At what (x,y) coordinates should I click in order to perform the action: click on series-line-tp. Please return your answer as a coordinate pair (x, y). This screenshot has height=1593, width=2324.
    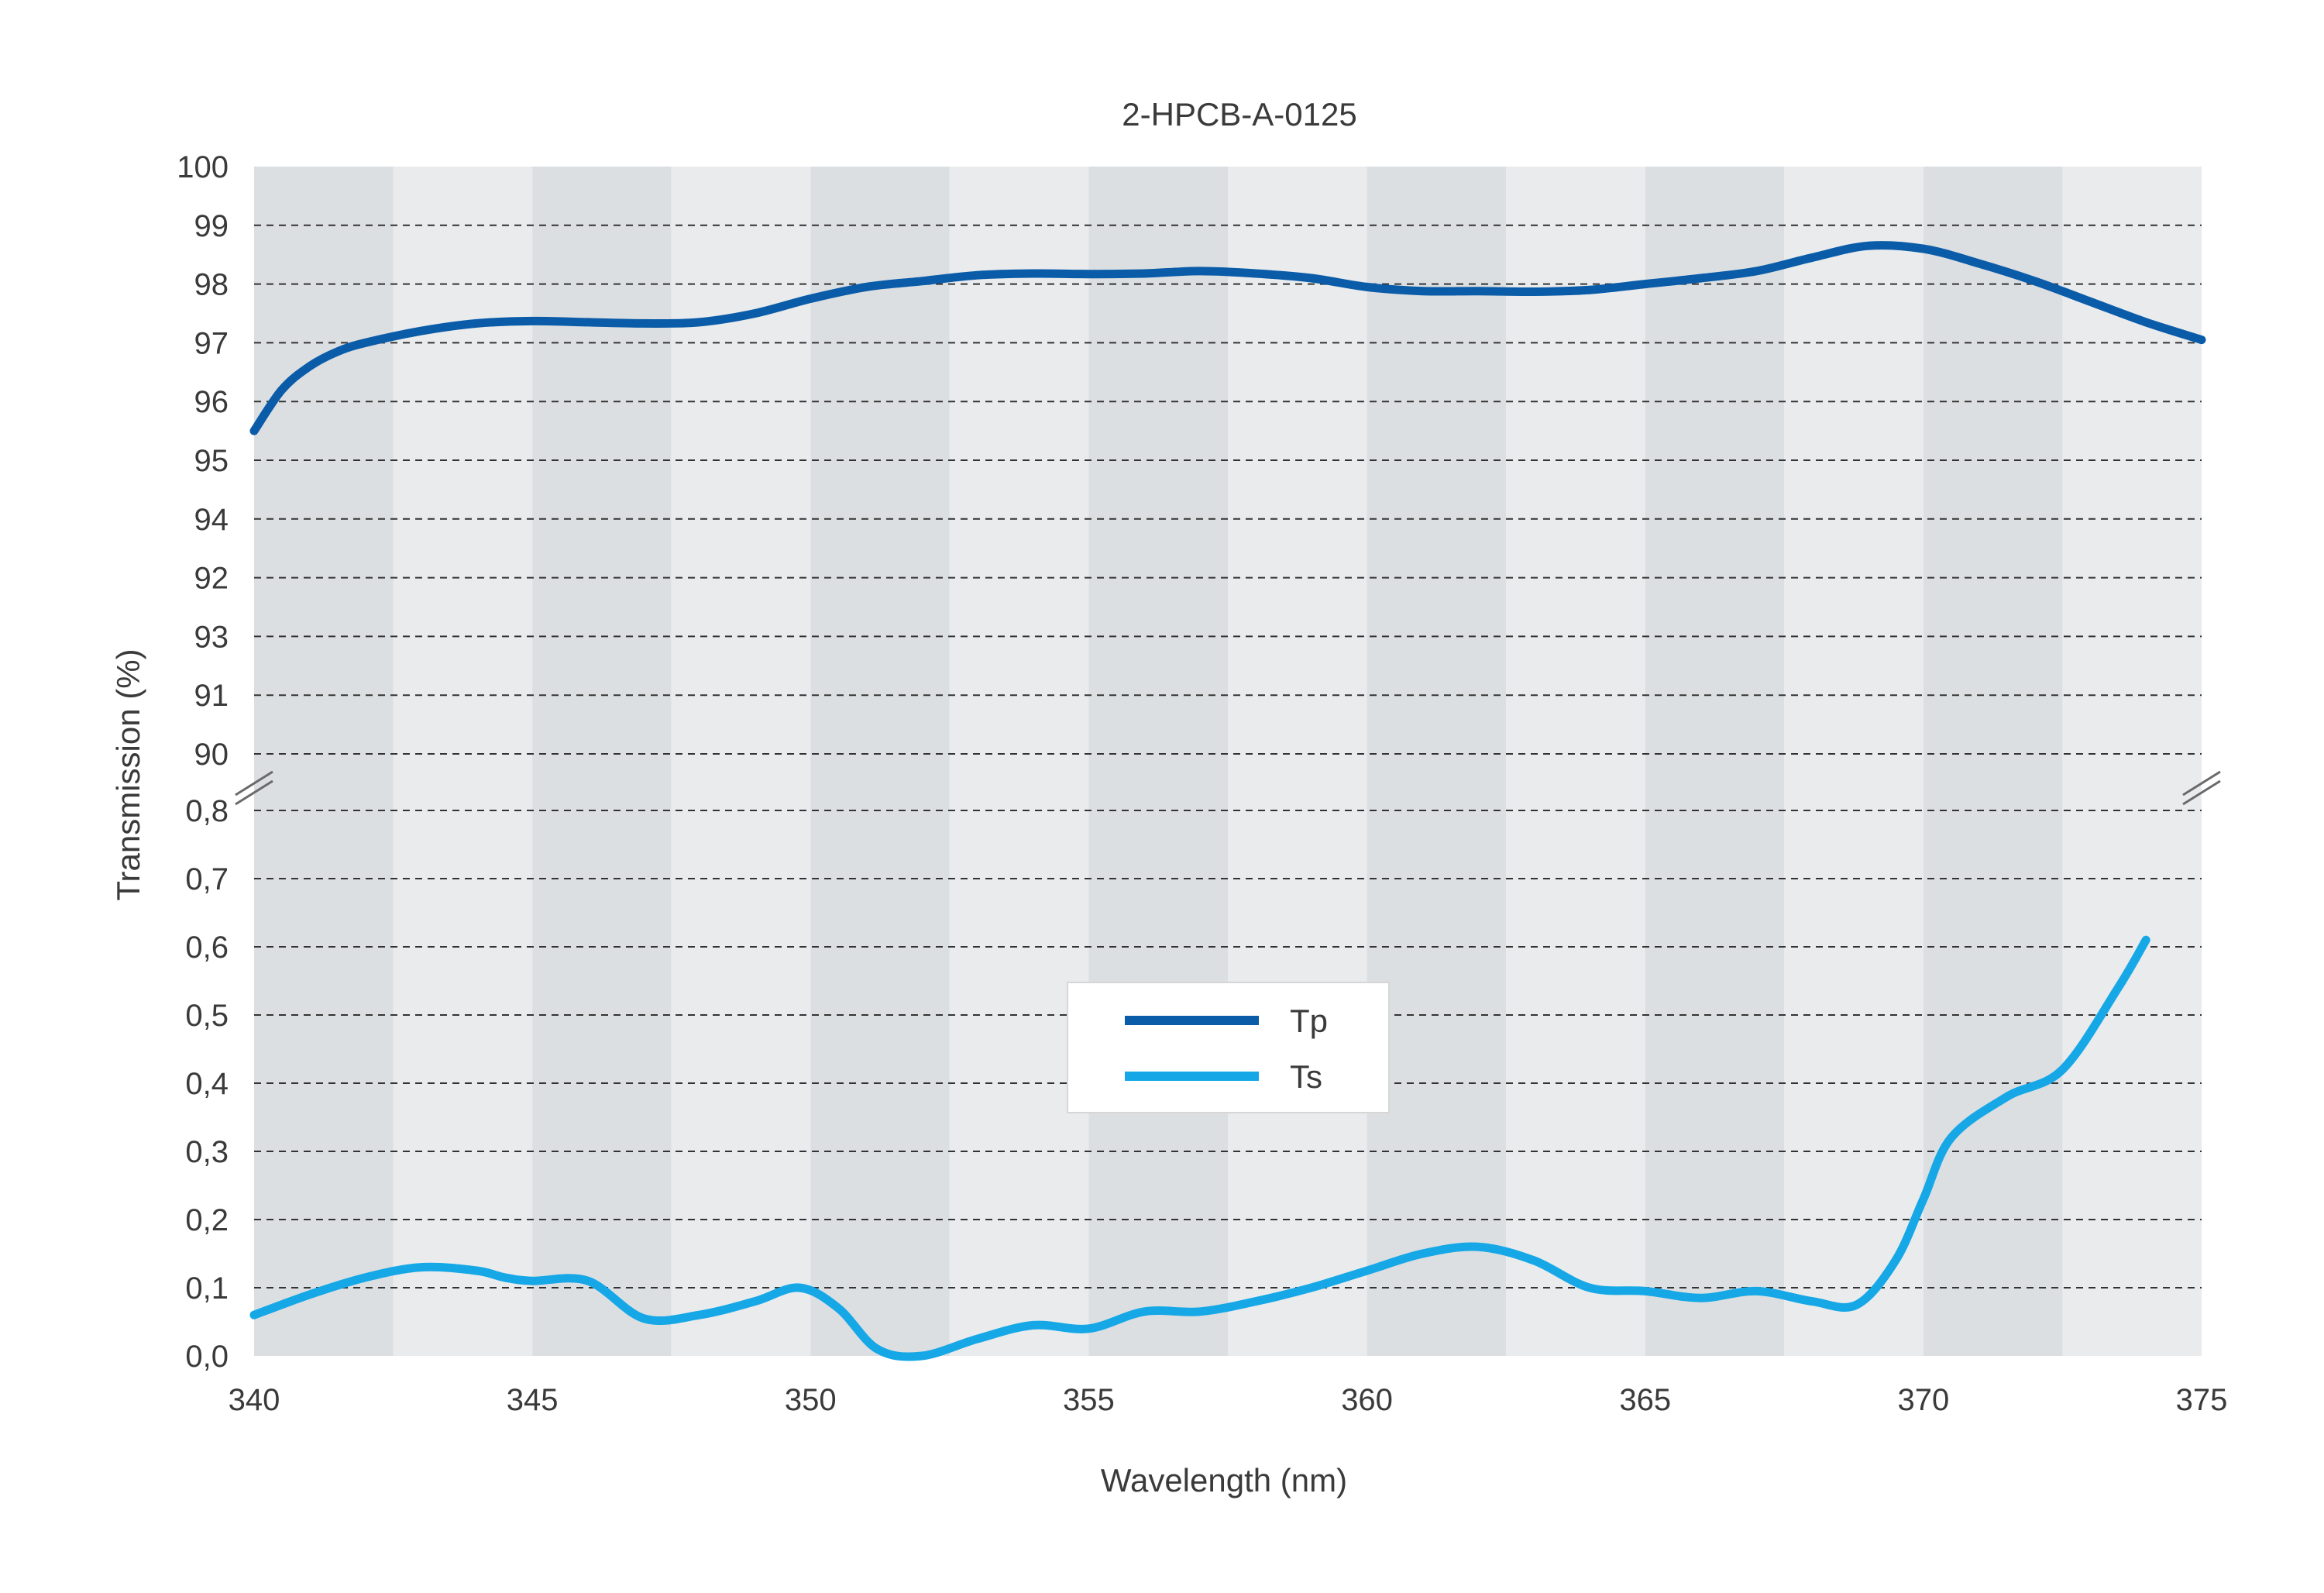
    Looking at the image, I should click on (1227, 338).